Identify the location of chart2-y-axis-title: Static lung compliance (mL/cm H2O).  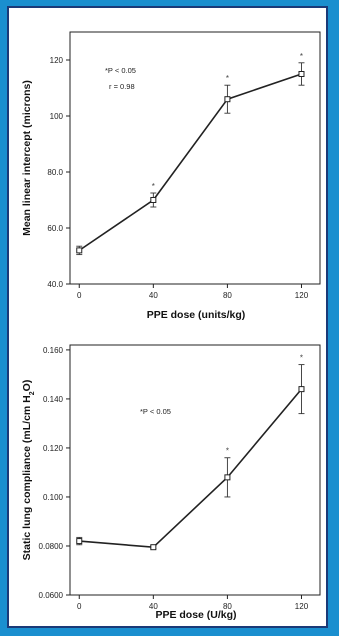
(28, 470).